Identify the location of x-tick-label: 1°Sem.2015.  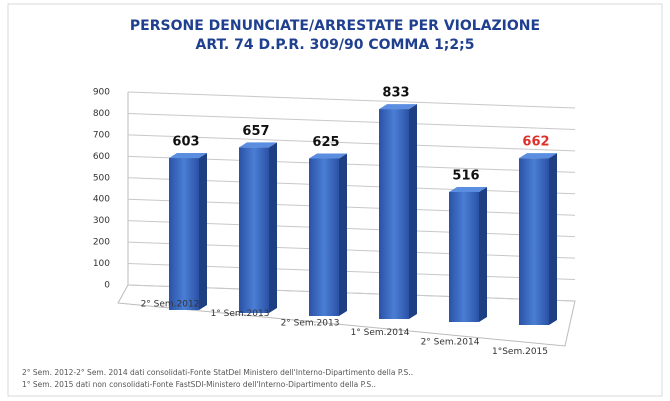
(520, 352).